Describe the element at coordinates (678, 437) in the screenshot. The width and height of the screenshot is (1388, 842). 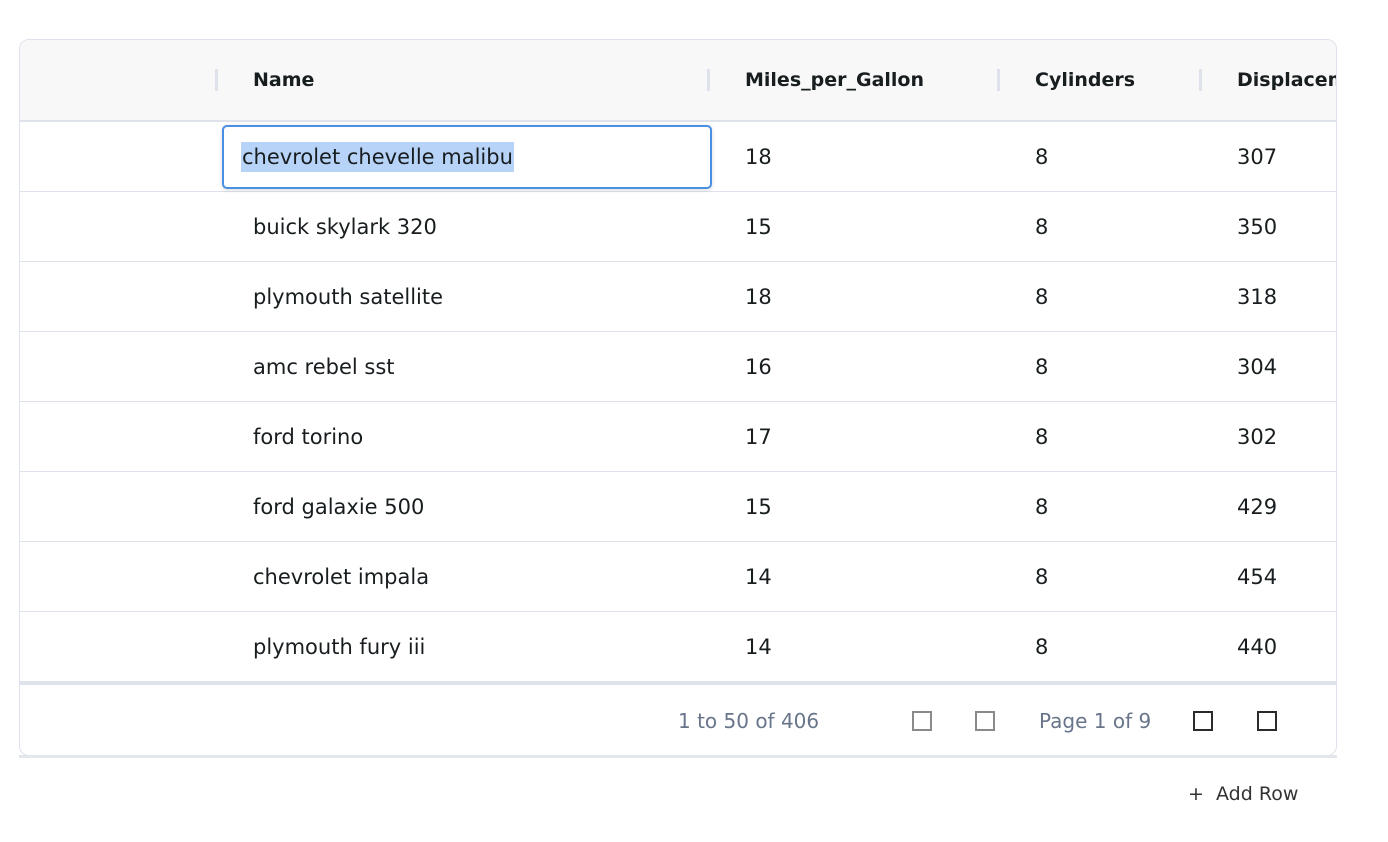
I see `table-row: ford torino 17 8 302` at that location.